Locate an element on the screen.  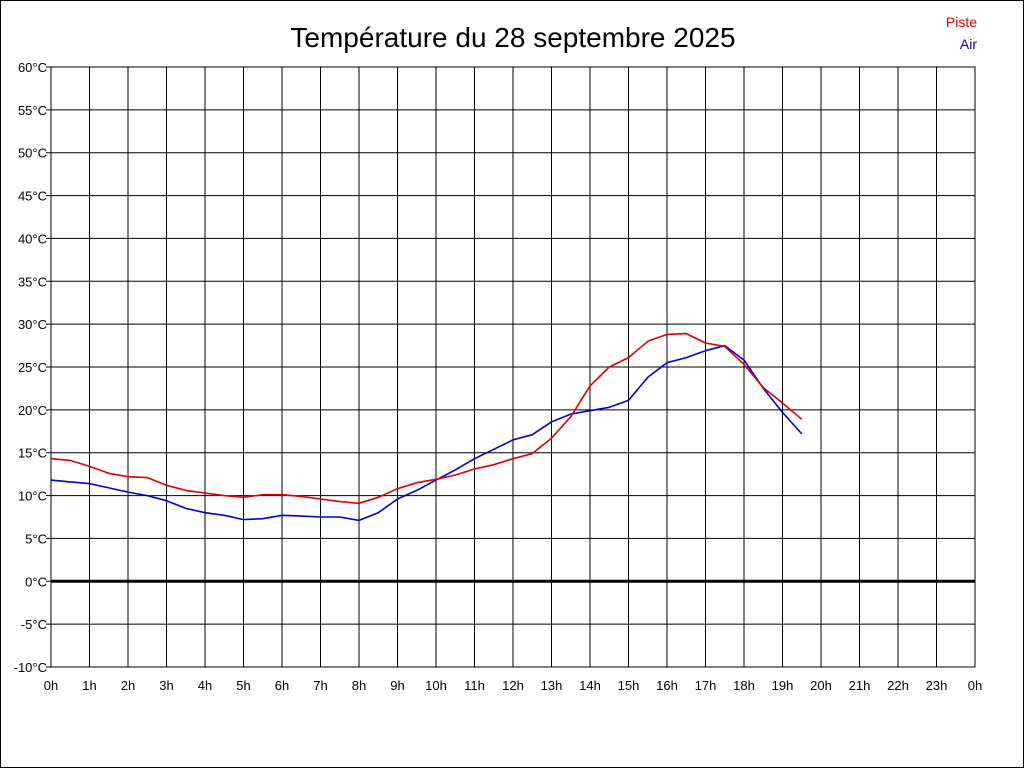
x-tick-label: 21h is located at coordinates (860, 685).